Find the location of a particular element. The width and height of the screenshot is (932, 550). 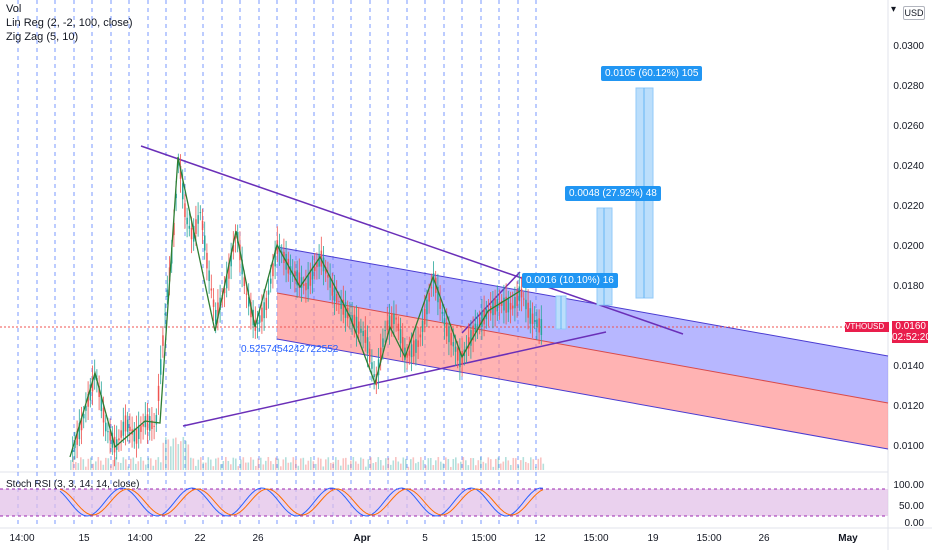

time-tick-label: Apr is located at coordinates (362, 538).